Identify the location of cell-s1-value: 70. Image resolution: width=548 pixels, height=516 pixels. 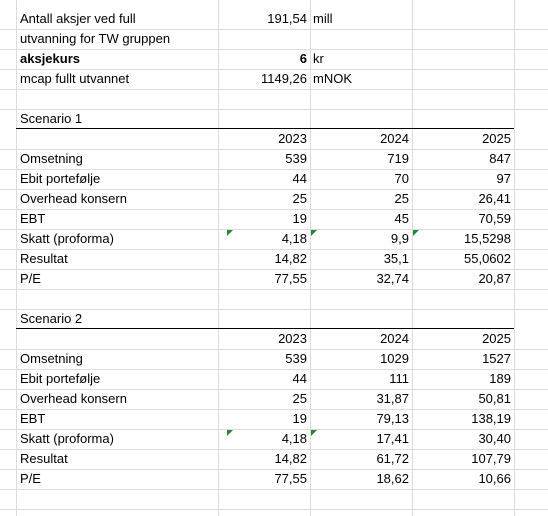
(401, 178).